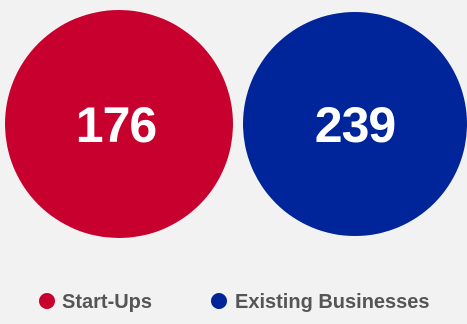 The width and height of the screenshot is (467, 324). I want to click on bubble-value-start-ups: 176, so click(116, 125).